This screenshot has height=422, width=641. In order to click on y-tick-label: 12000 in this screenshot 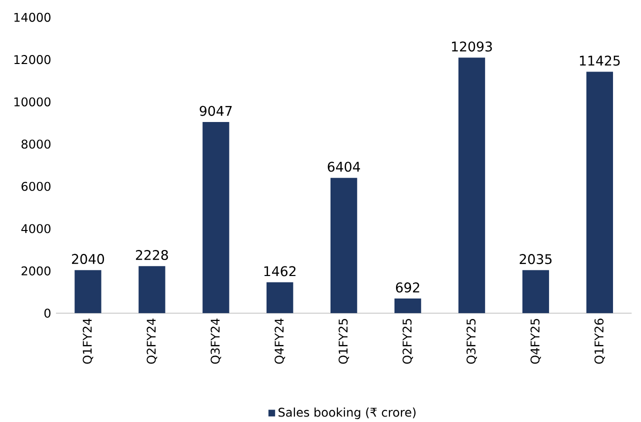, I will do `click(32, 59)`.